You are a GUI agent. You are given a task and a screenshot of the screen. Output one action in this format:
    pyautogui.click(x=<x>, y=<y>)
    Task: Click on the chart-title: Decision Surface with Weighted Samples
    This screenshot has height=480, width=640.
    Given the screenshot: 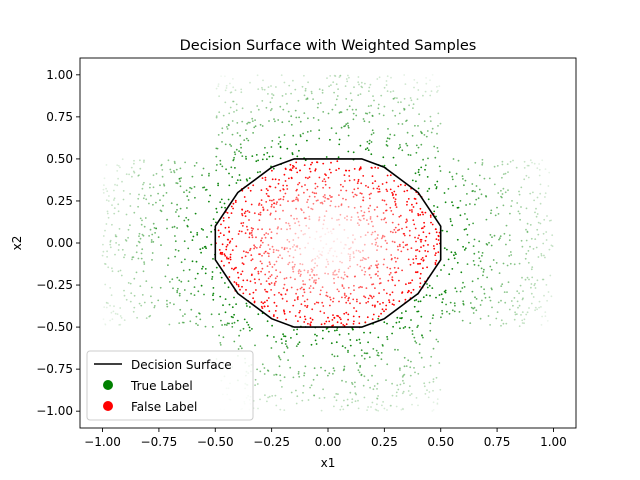 What is the action you would take?
    pyautogui.click(x=328, y=46)
    